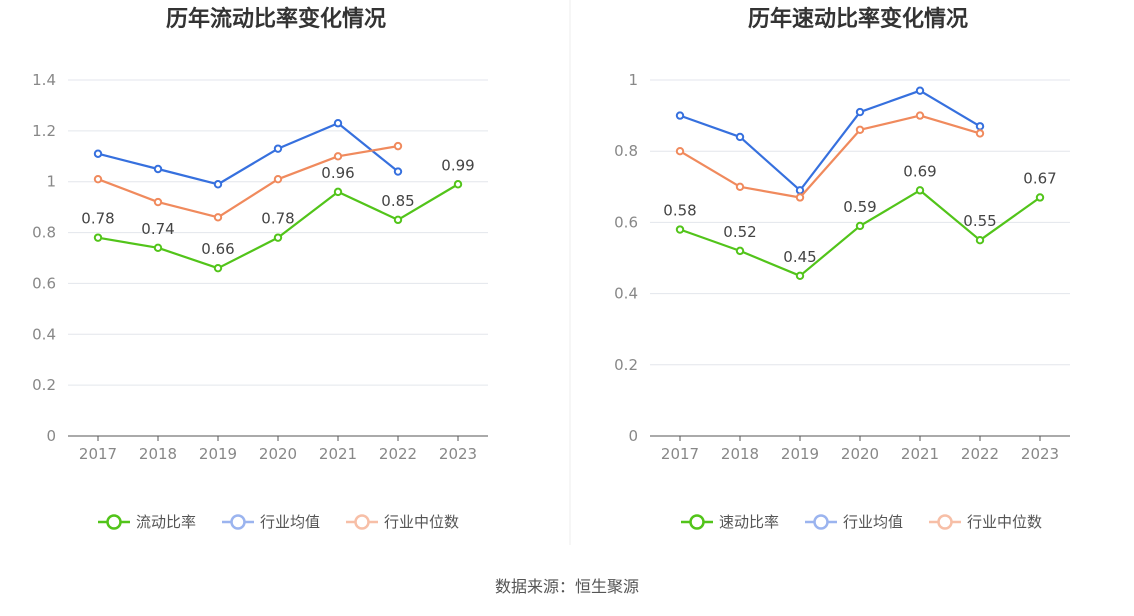 The height and width of the screenshot is (616, 1134). I want to click on legend-item-ratio: 流动比率, so click(147, 522).